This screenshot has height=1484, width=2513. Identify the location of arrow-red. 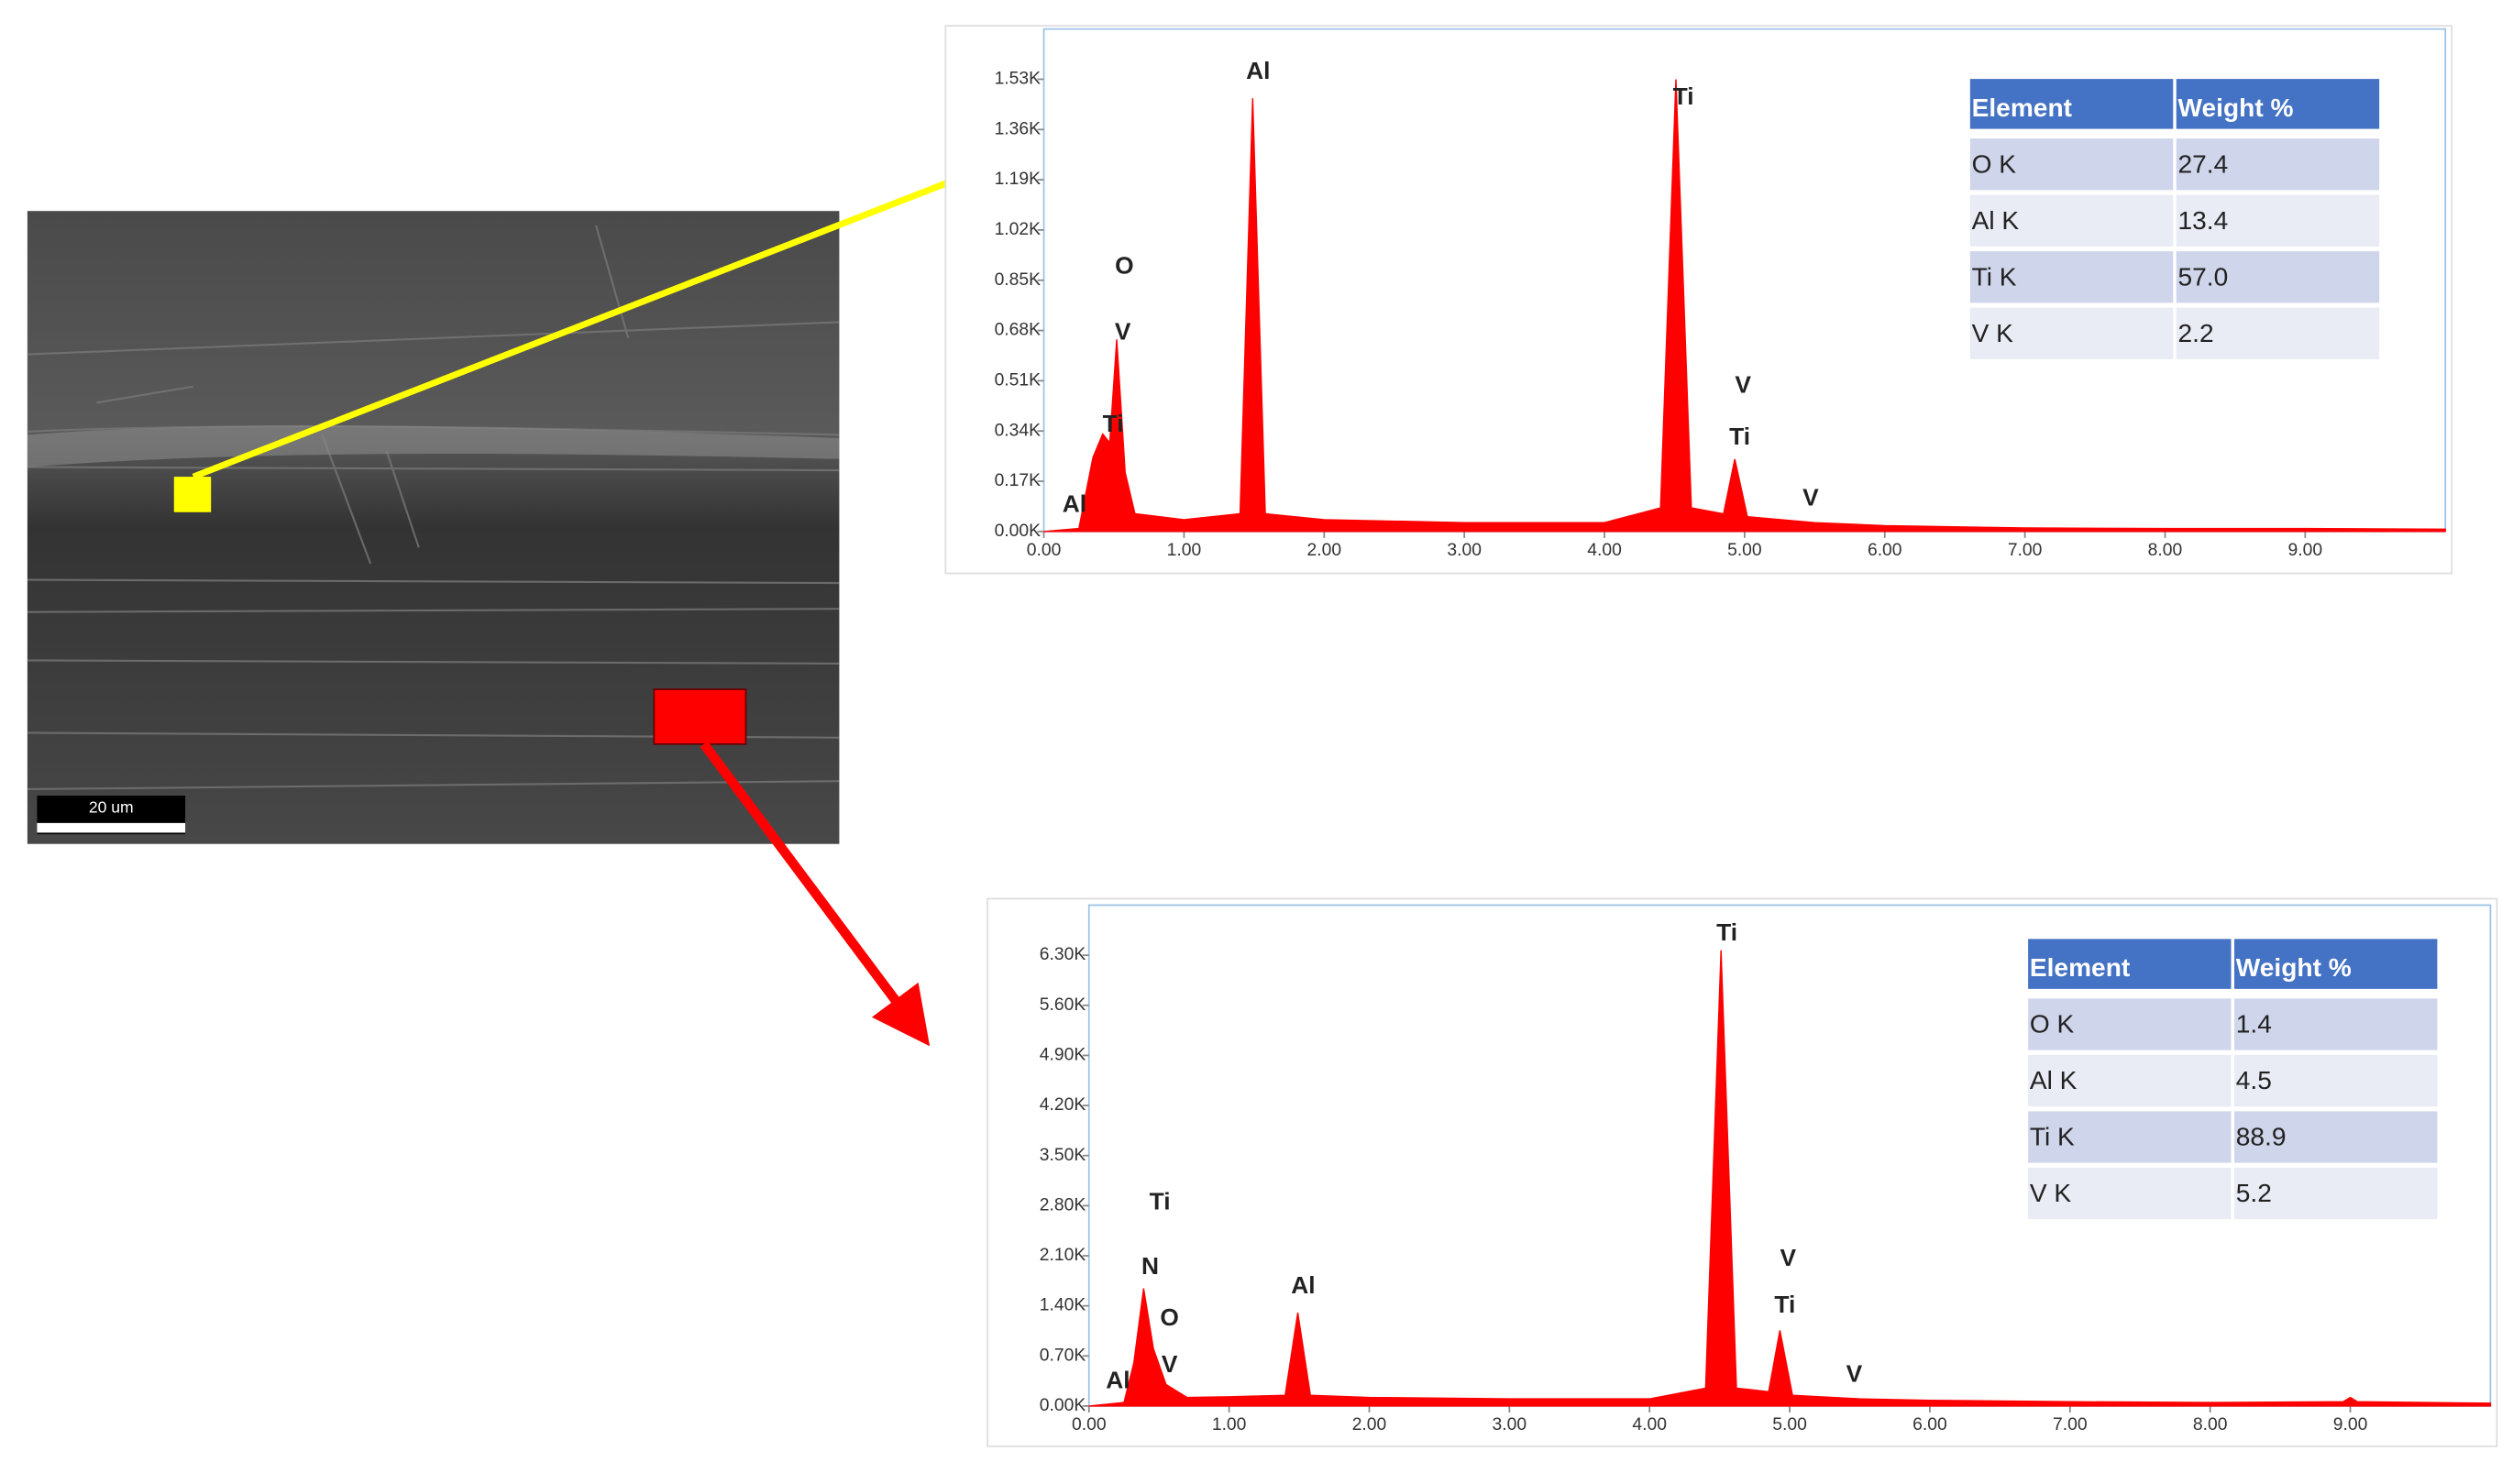
(815, 894).